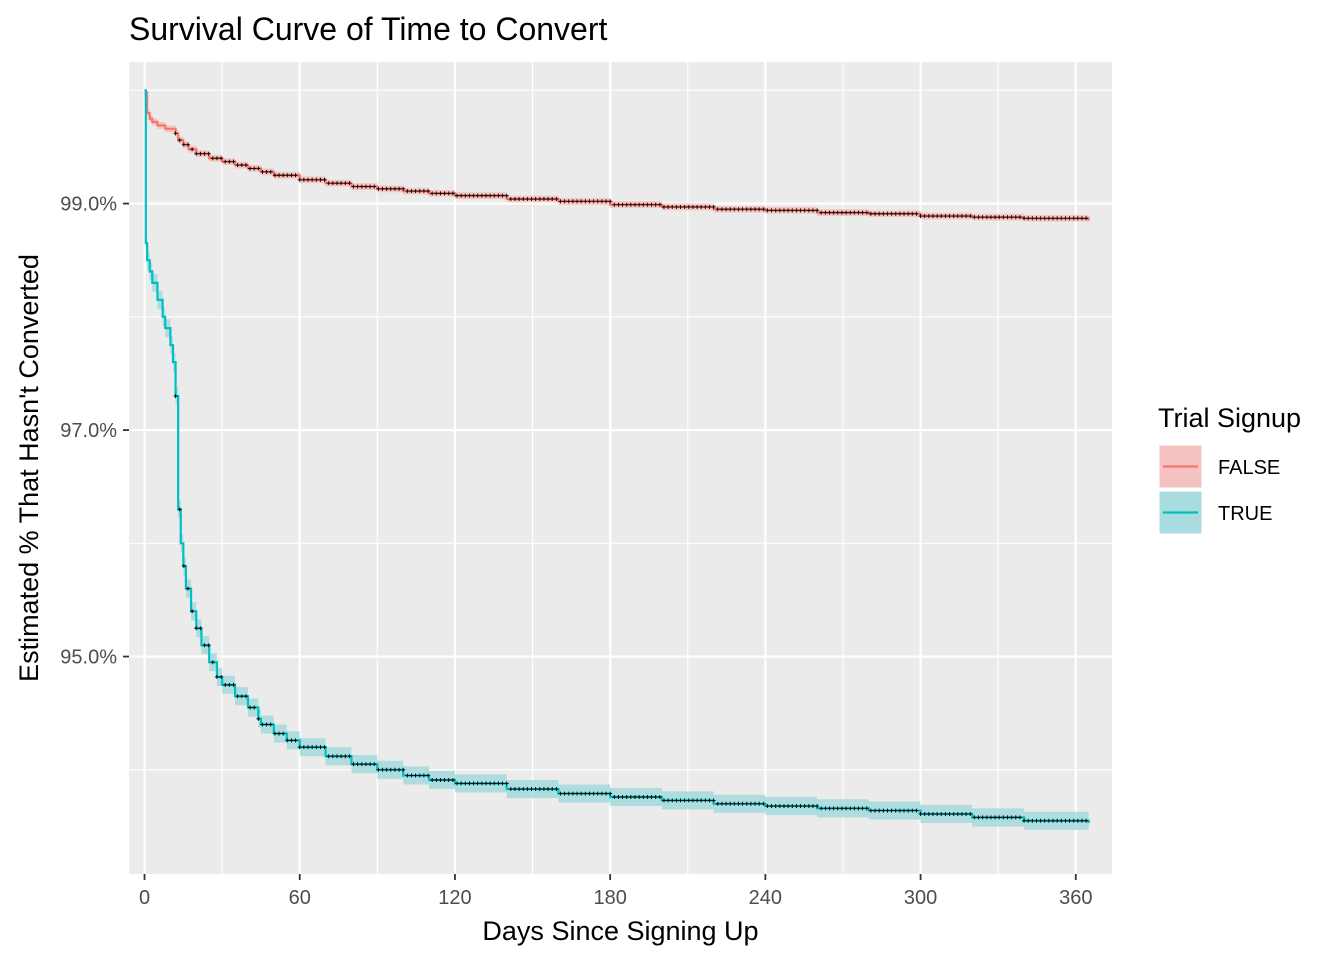 This screenshot has width=1344, height=960. Describe the element at coordinates (609, 898) in the screenshot. I see `x-tick-label: 180` at that location.